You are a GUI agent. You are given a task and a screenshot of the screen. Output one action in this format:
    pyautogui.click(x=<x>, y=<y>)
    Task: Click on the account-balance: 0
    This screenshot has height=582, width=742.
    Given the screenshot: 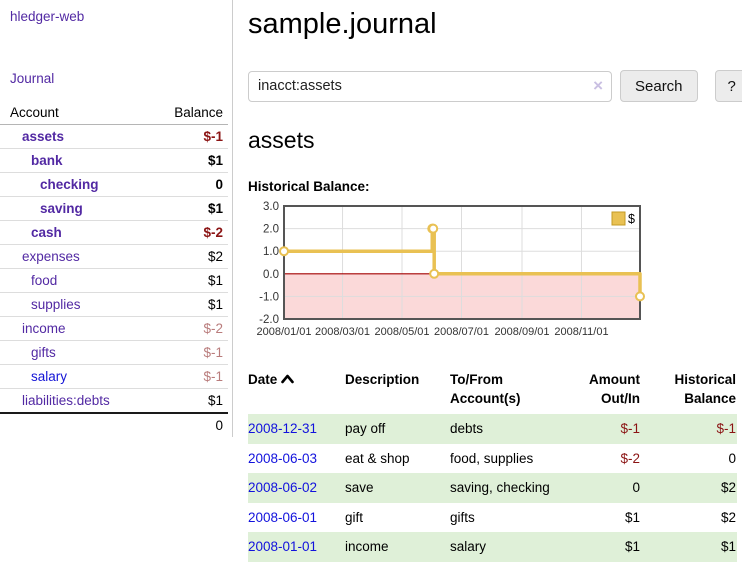 What is the action you would take?
    pyautogui.click(x=186, y=184)
    